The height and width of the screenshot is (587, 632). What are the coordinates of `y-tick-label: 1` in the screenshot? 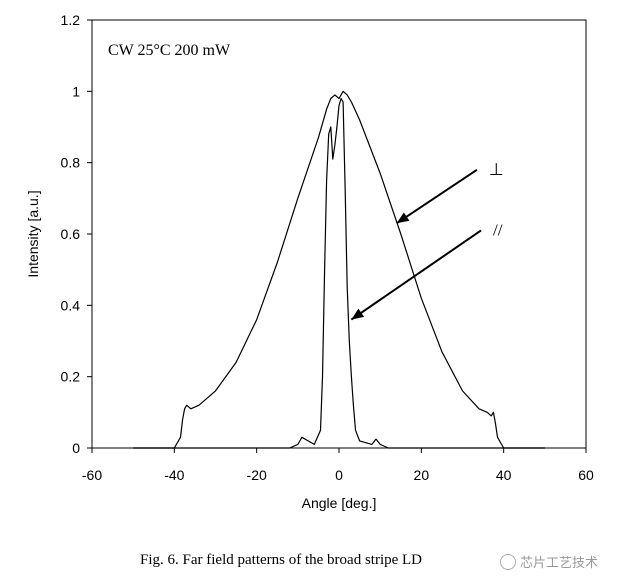 It's located at (76, 91).